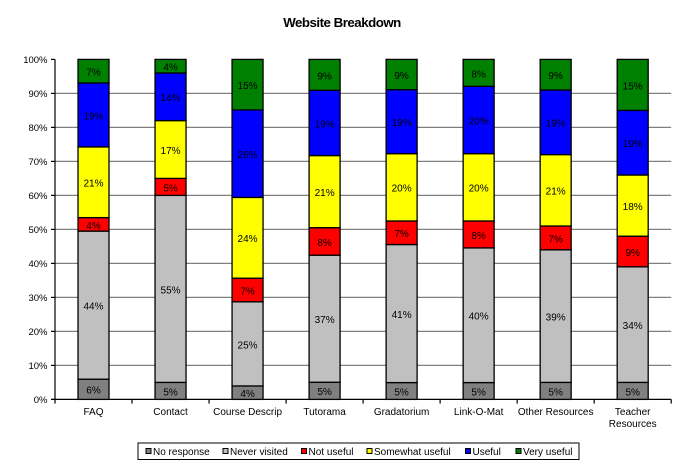 Image resolution: width=683 pixels, height=467 pixels. Describe the element at coordinates (248, 155) in the screenshot. I see `svg-text: 26%` at that location.